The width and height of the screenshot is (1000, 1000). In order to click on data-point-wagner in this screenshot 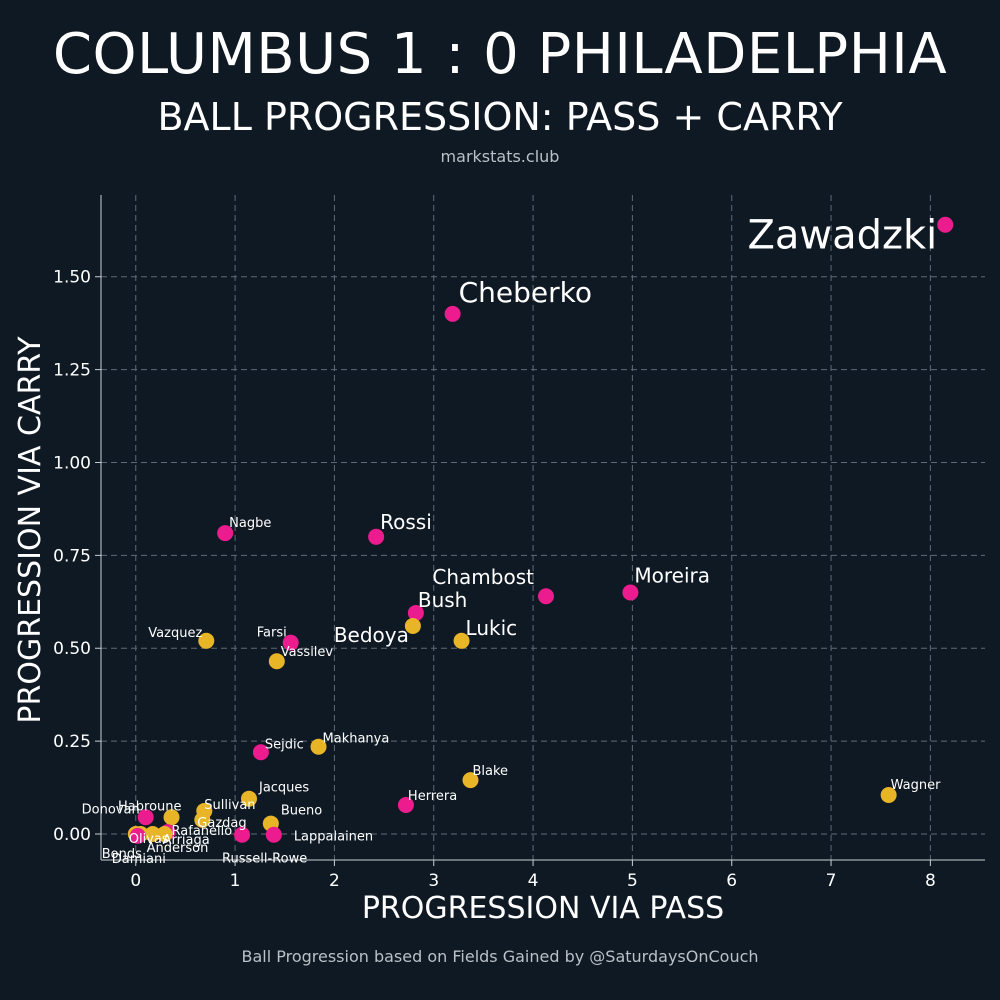, I will do `click(888, 794)`.